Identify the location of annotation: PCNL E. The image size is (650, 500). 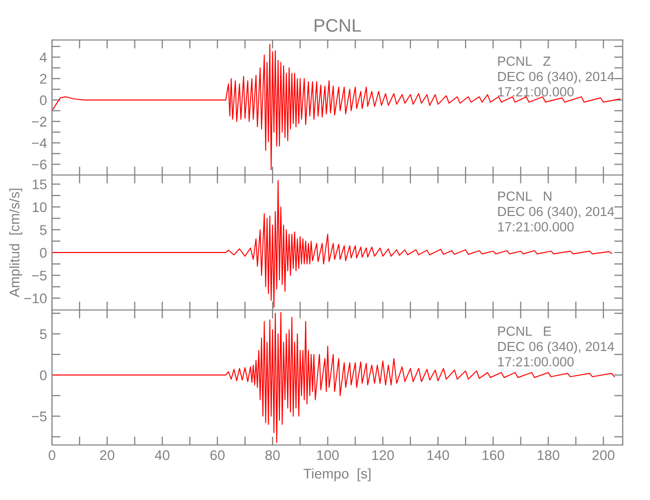
(525, 331).